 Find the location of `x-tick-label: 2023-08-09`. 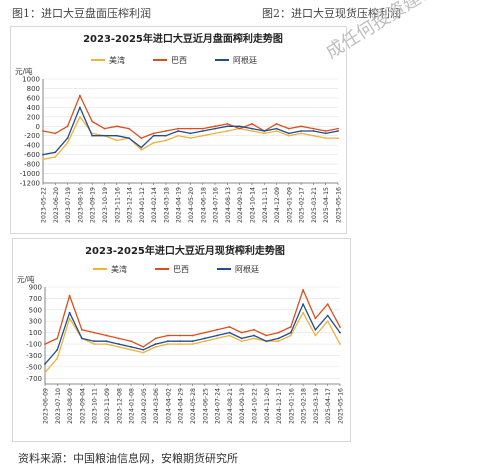

x-tick-label: 2023-08-09 is located at coordinates (70, 406).